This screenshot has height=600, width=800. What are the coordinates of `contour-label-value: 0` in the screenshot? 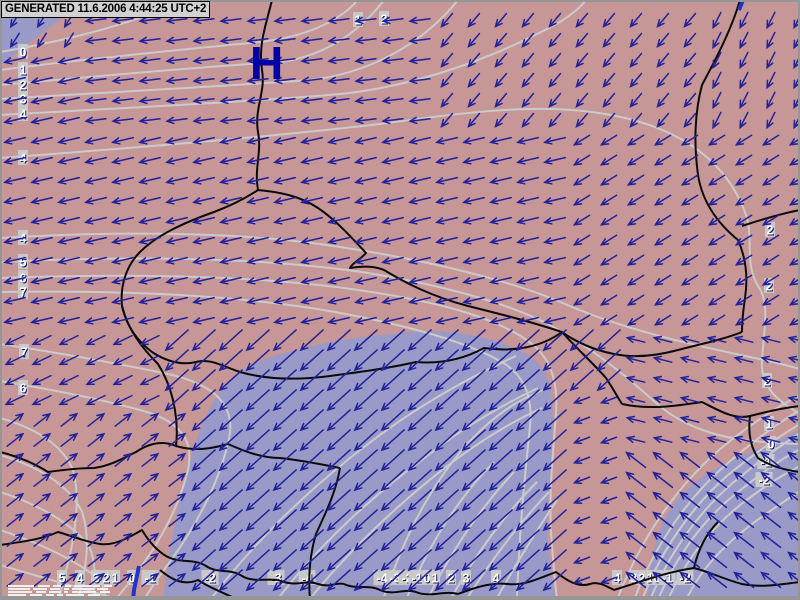 It's located at (771, 445).